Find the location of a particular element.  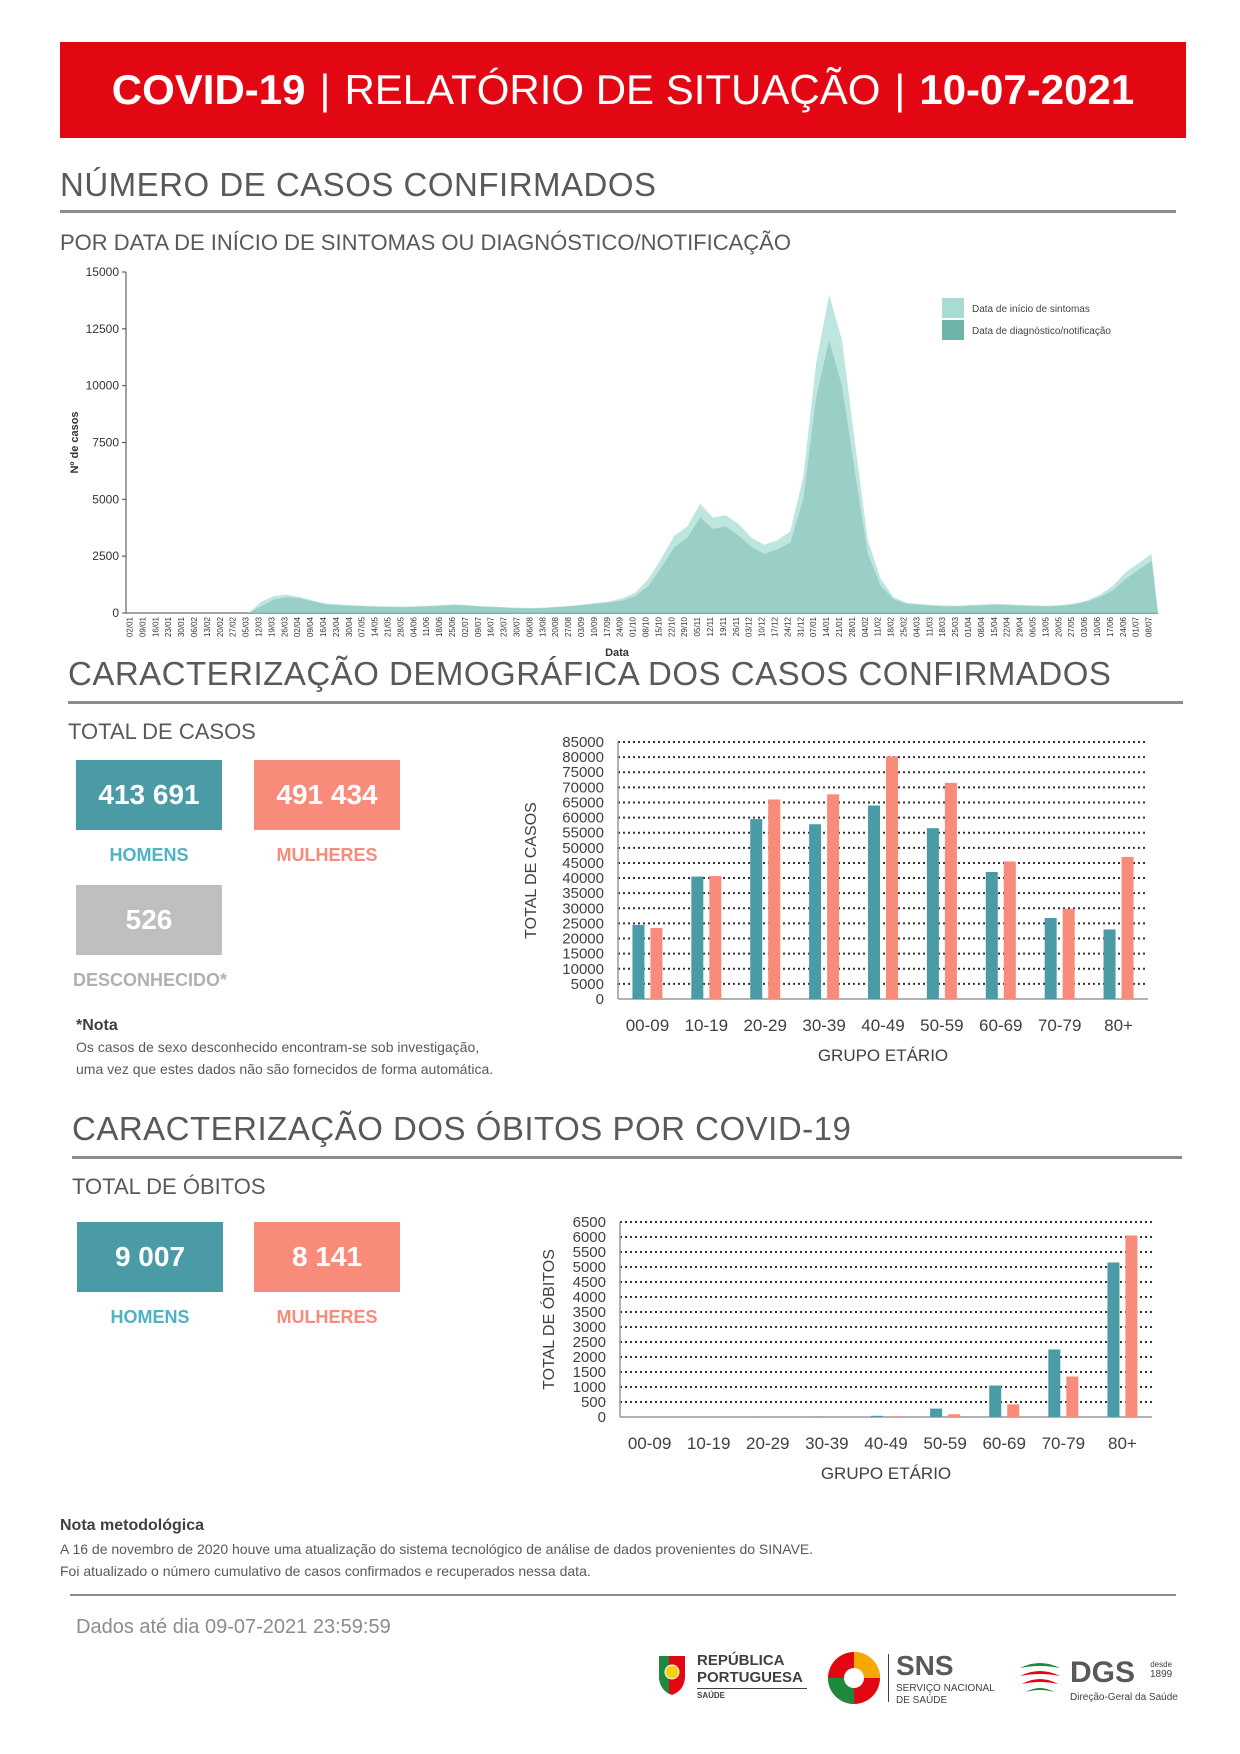

cases-unknown-box: 526 is located at coordinates (149, 920).